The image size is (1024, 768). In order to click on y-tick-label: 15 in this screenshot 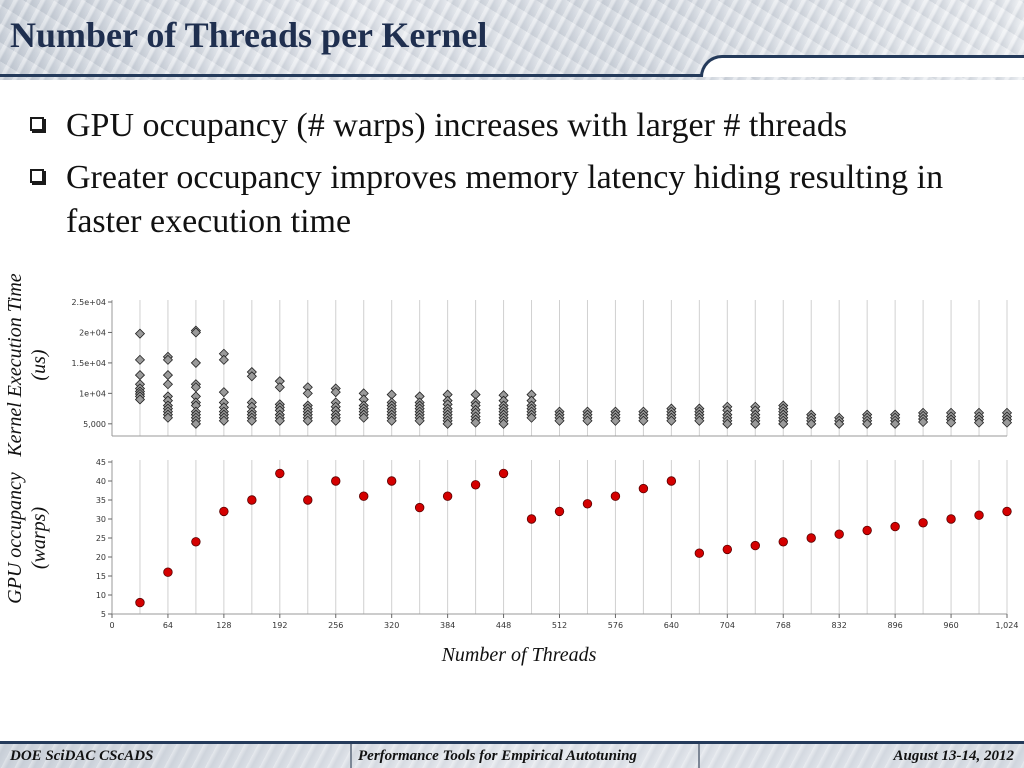, I will do `click(101, 576)`.